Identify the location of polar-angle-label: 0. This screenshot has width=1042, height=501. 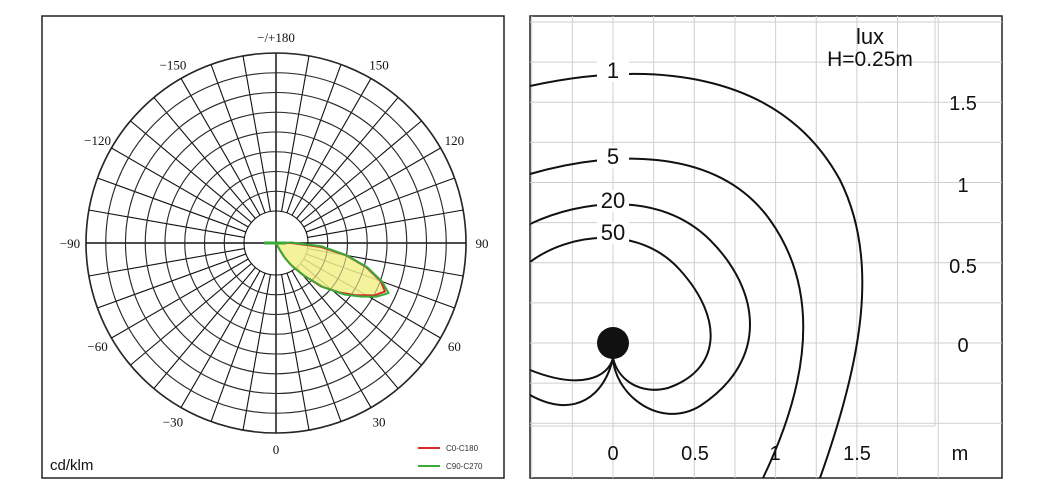
(276, 449).